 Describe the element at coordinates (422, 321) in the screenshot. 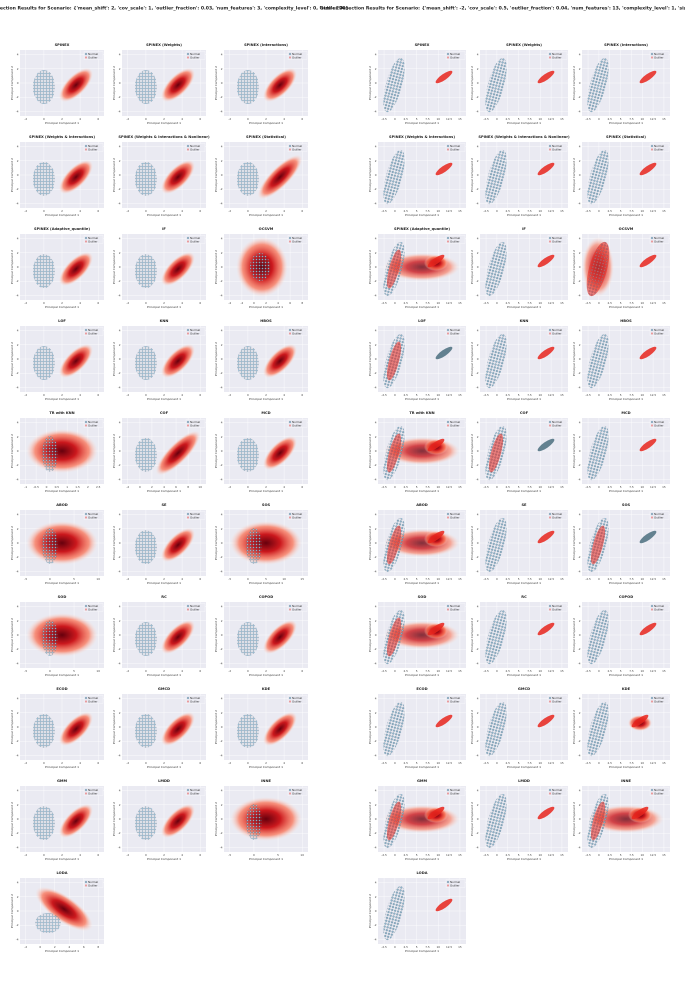

I see `subplot-title: LOF` at that location.